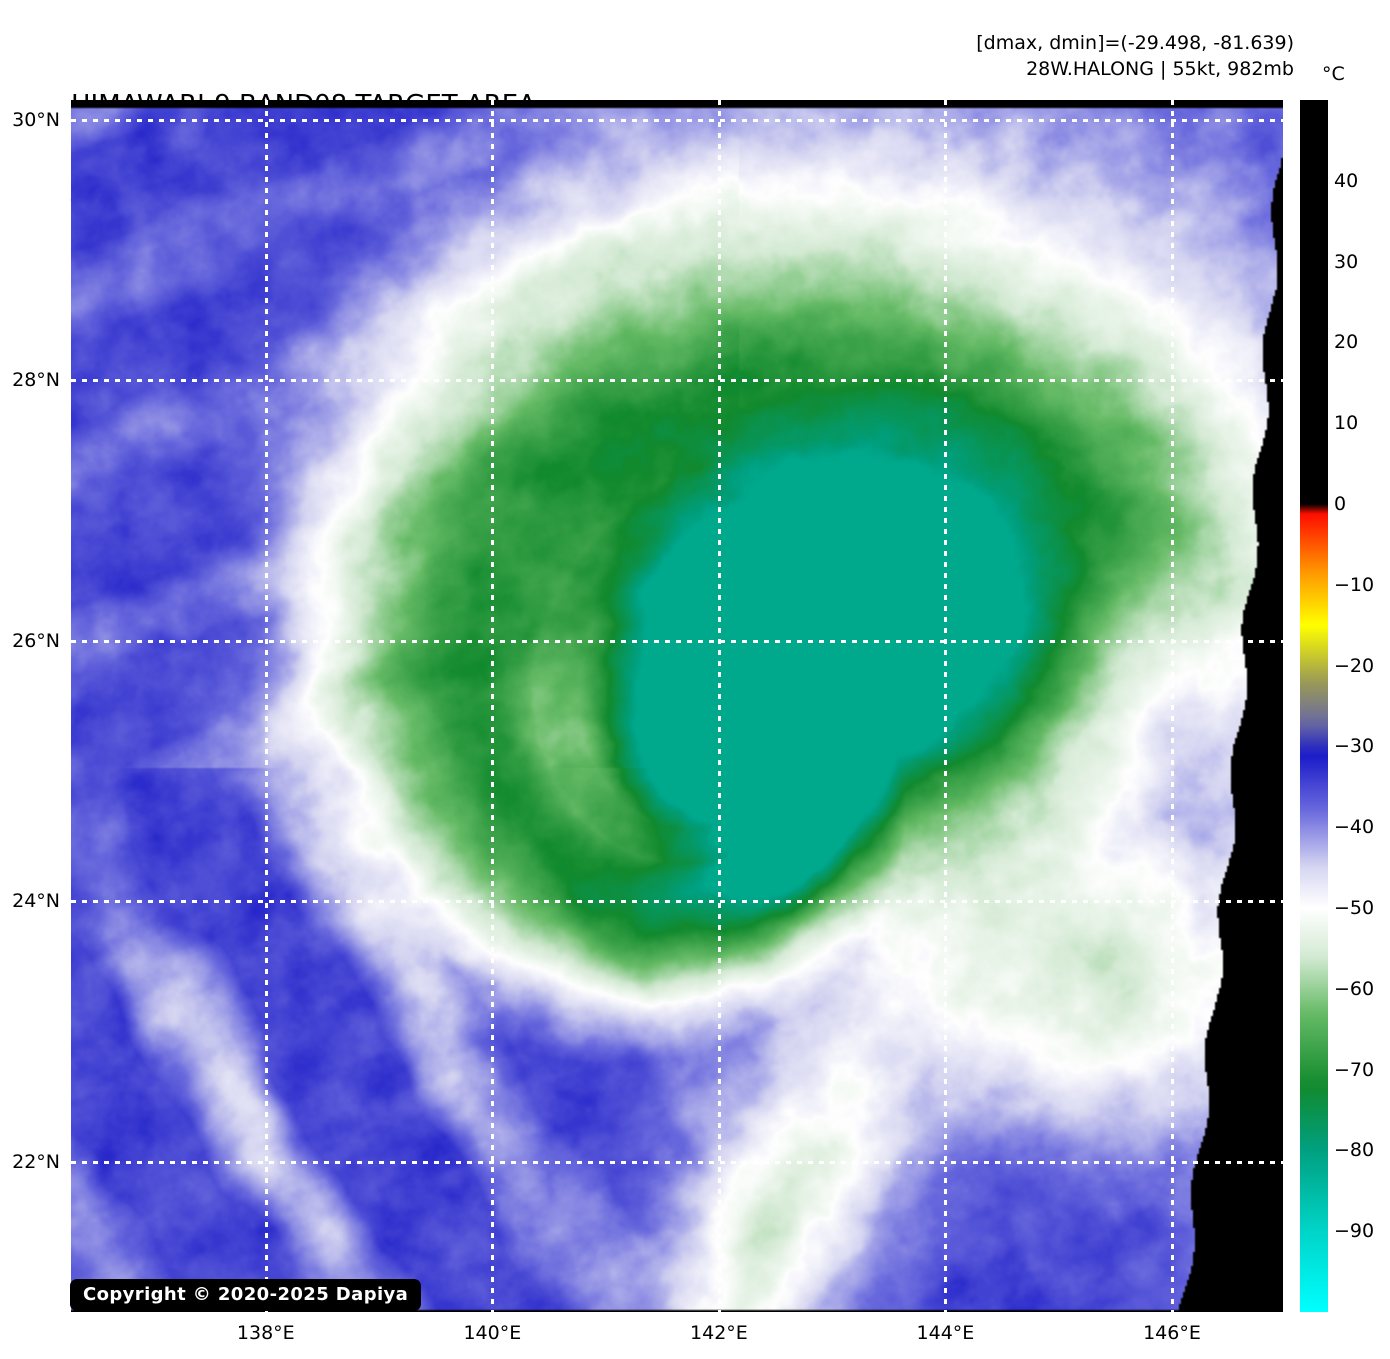 This screenshot has width=1390, height=1359. What do you see at coordinates (1354, 988) in the screenshot?
I see `colorbar-tick--60: −60` at bounding box center [1354, 988].